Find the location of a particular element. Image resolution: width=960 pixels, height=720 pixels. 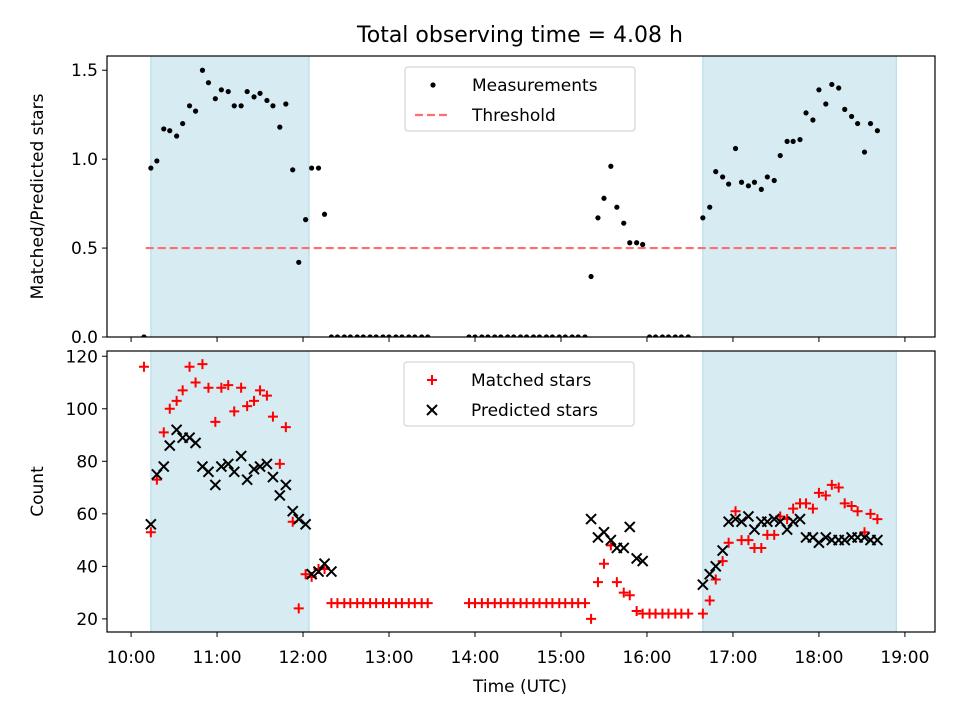

chart-title: Total observing time = 4.08 h is located at coordinates (519, 35).